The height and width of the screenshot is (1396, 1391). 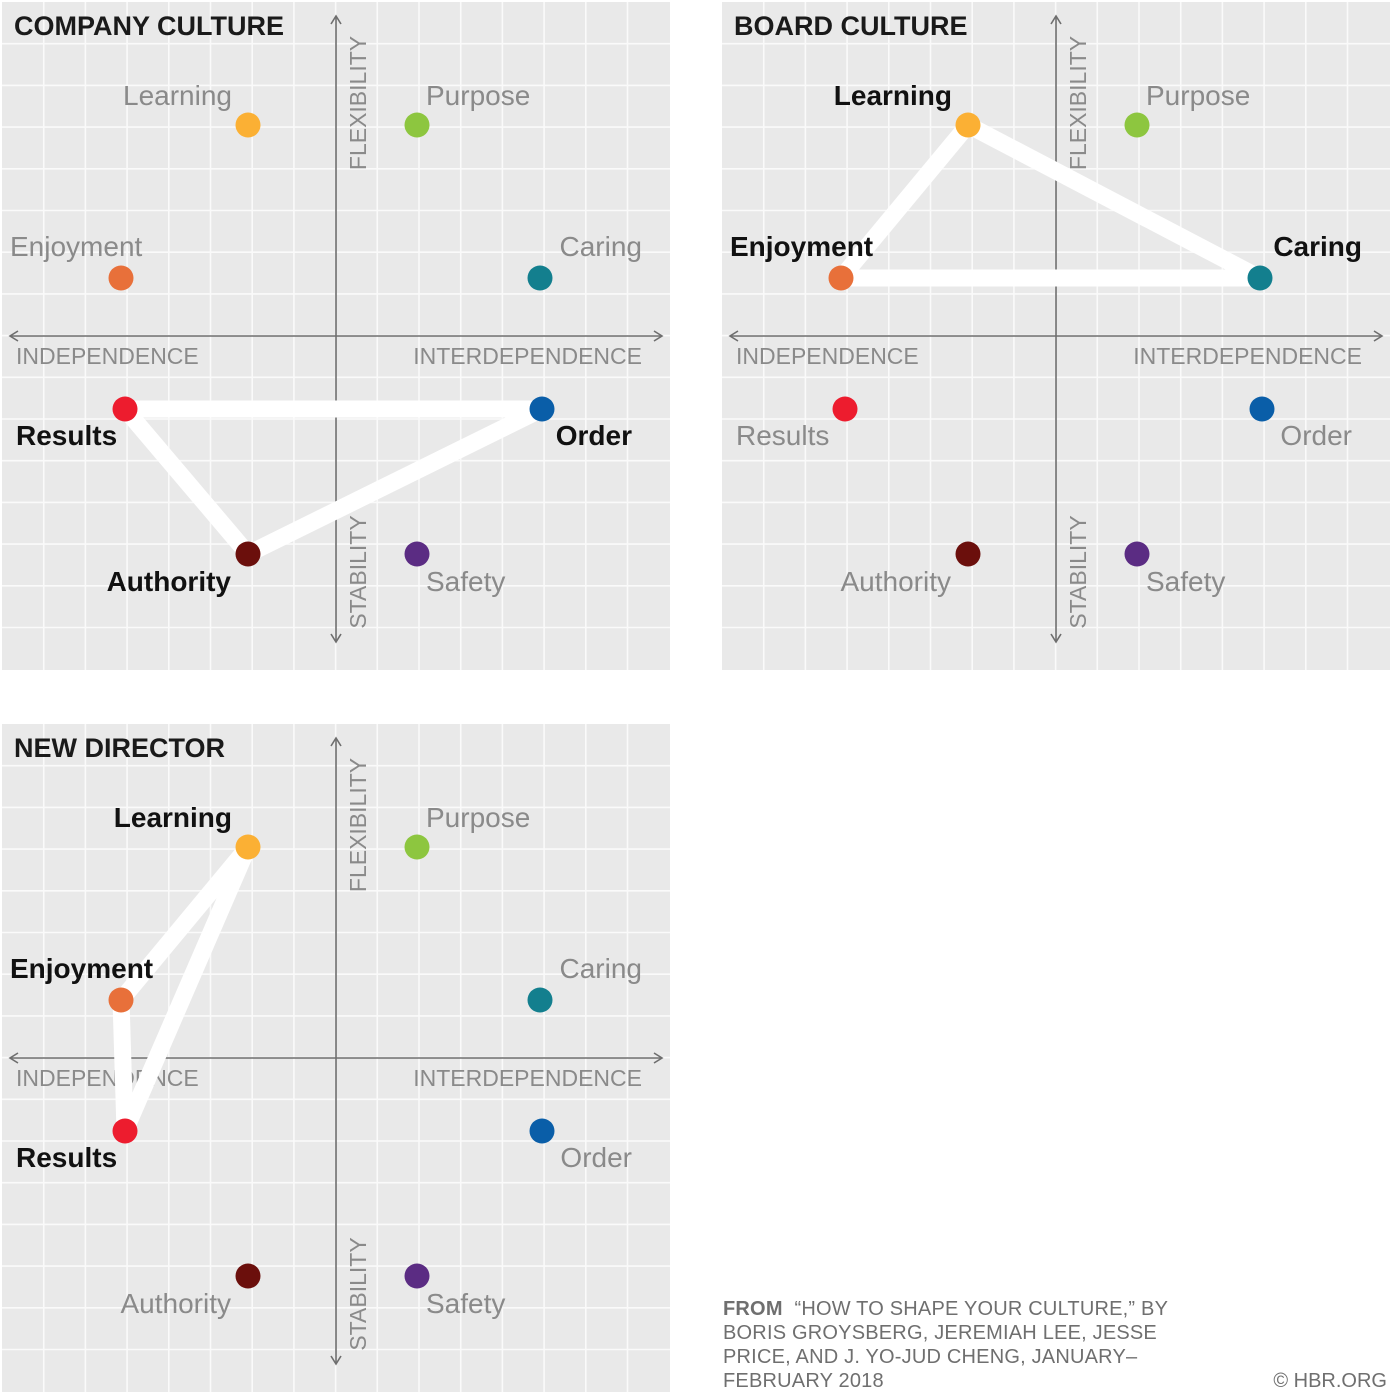 What do you see at coordinates (753, 1309) in the screenshot?
I see `source-from-label: FROM` at bounding box center [753, 1309].